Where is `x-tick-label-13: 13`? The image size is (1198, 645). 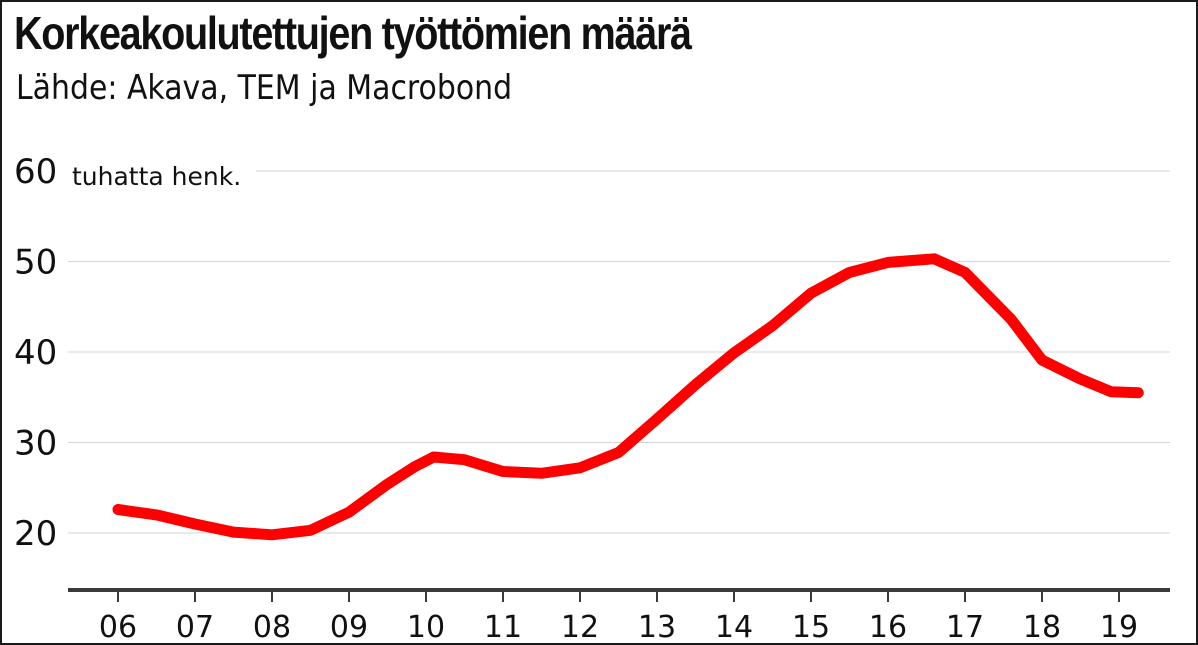
x-tick-label-13: 13 is located at coordinates (657, 627).